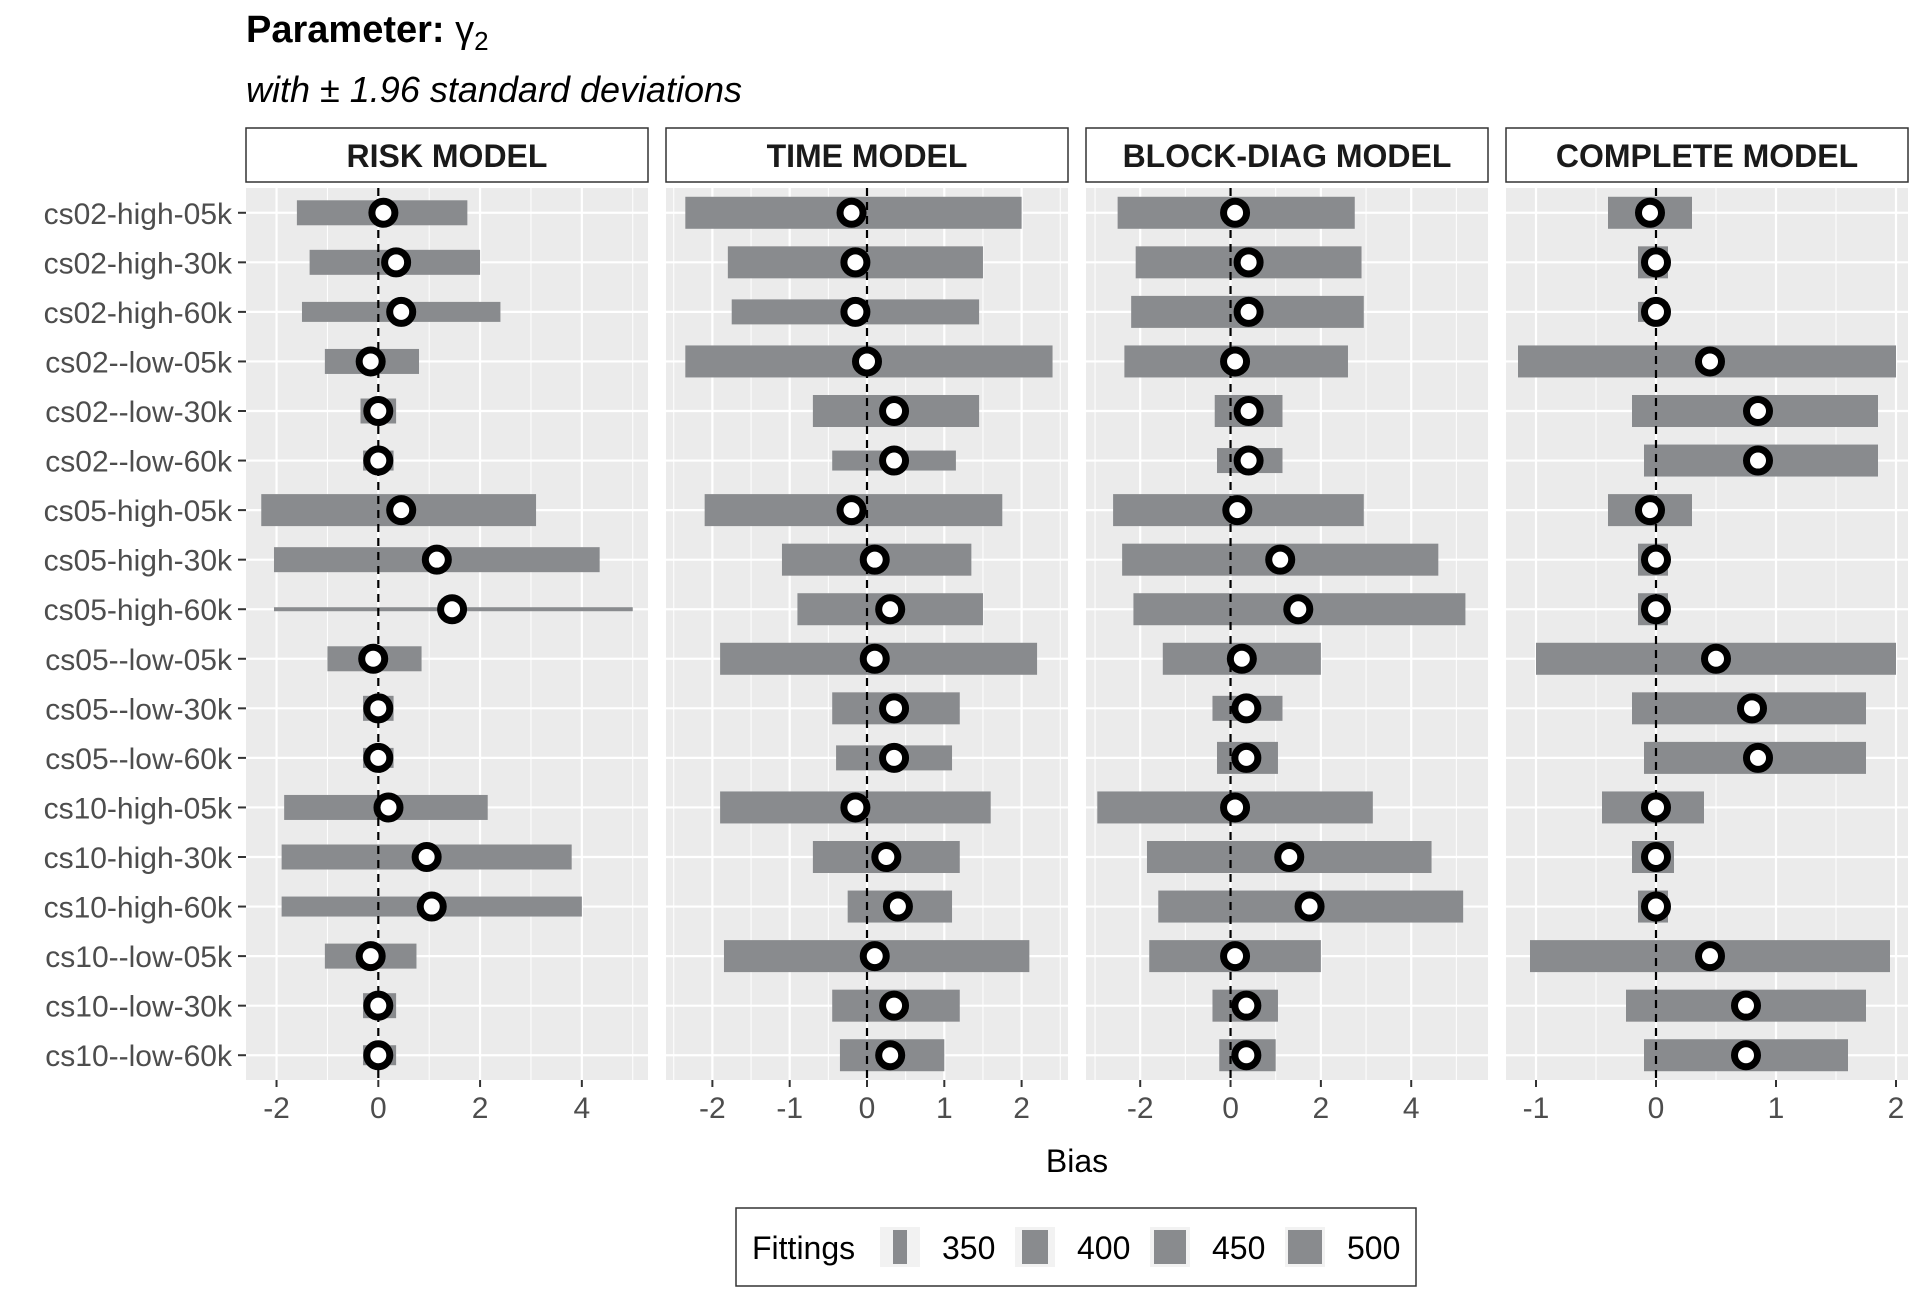 The width and height of the screenshot is (1920, 1296). I want to click on bias-point-risk-model-cs10-low-05k, so click(370, 956).